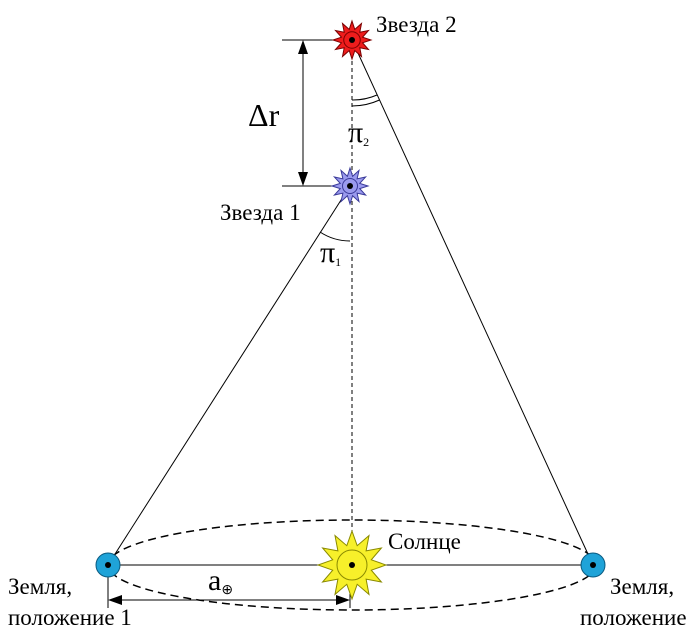 This screenshot has width=693, height=633. Describe the element at coordinates (416, 24) in the screenshot. I see `star2-label: Звезда 2` at that location.